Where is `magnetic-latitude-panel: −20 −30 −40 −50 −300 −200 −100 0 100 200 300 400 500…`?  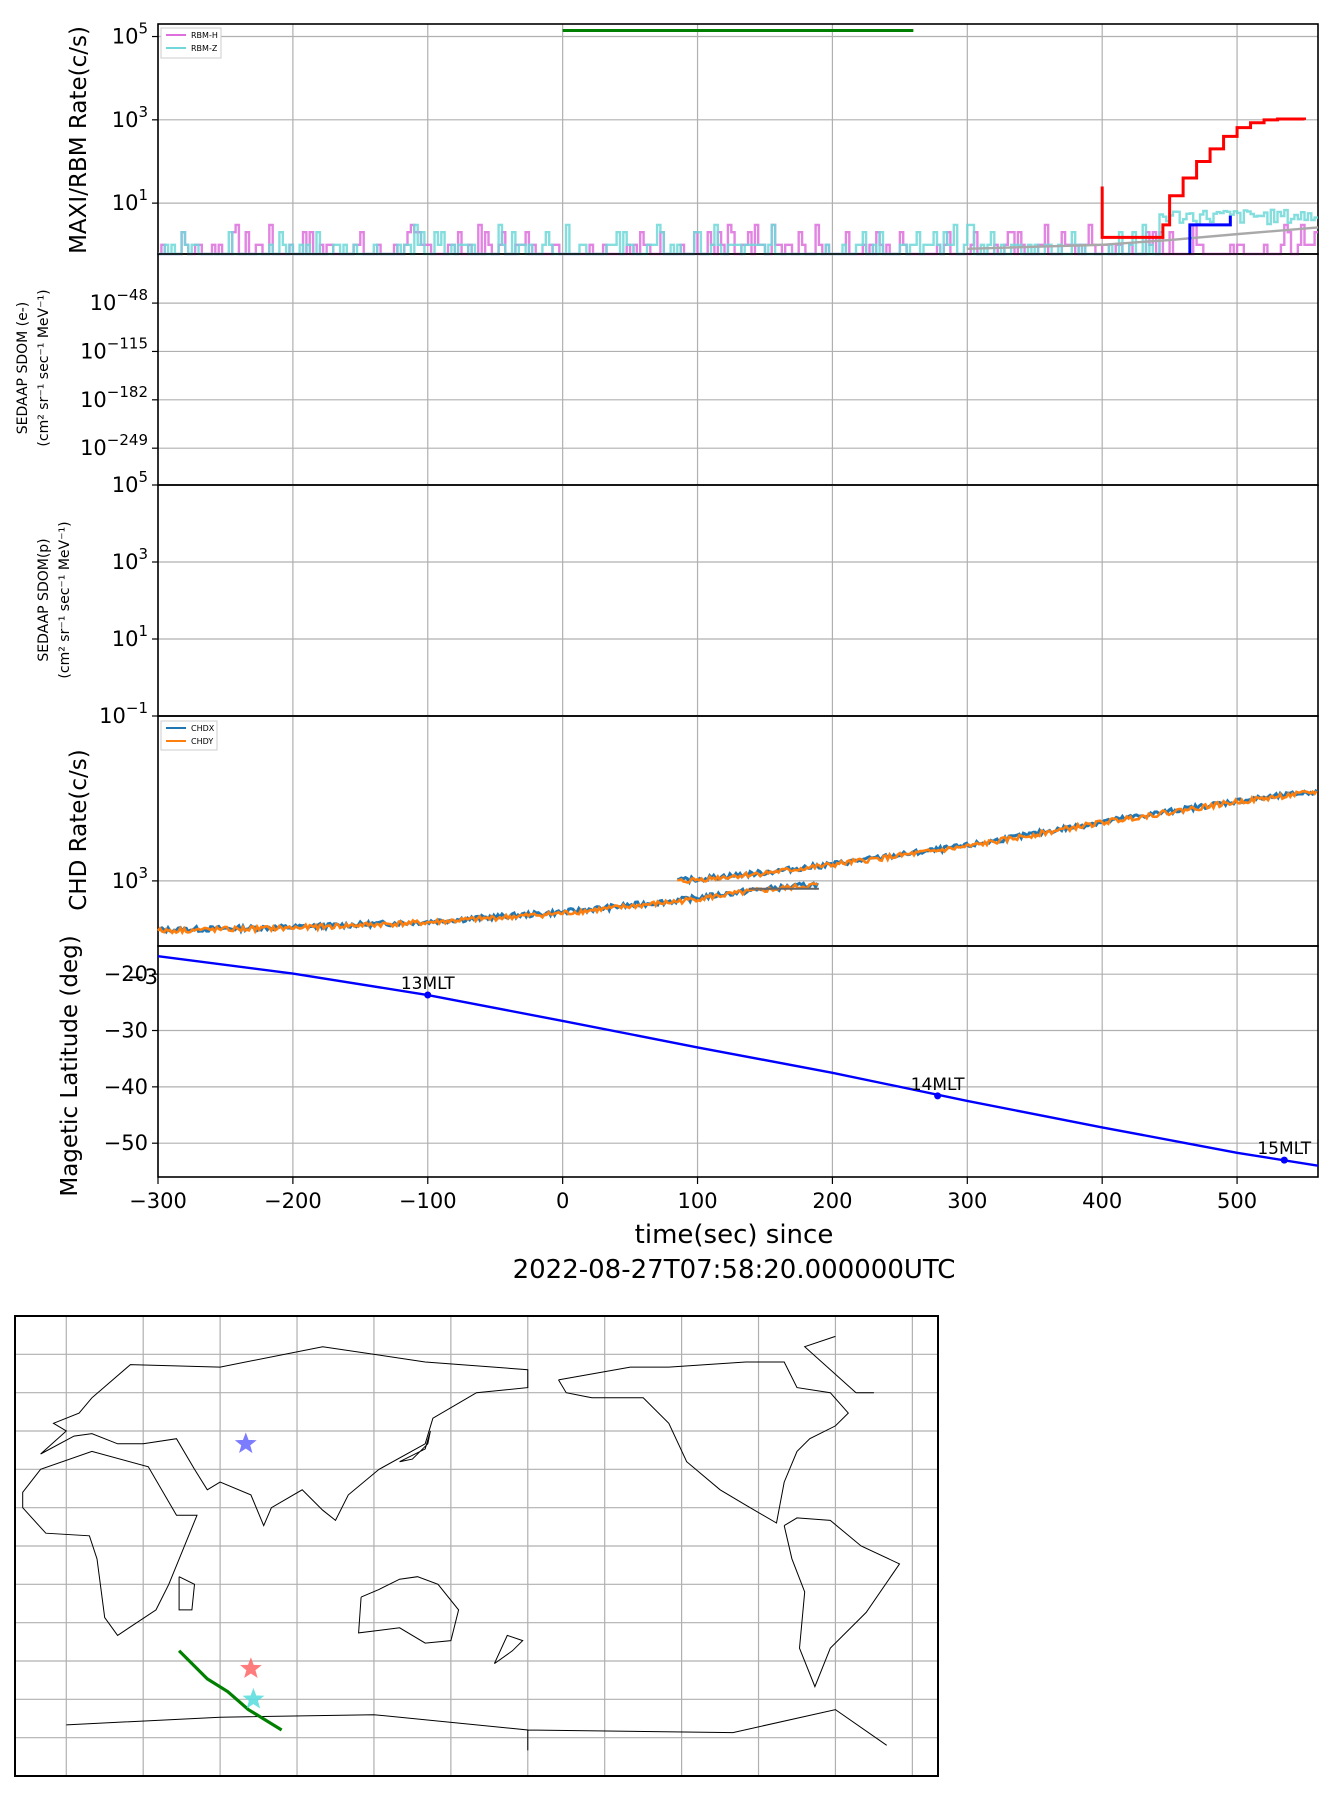 magnetic-latitude-panel: −20 −30 −40 −50 −300 −200 −100 0 100 200 300 400 500… is located at coordinates (711, 1079).